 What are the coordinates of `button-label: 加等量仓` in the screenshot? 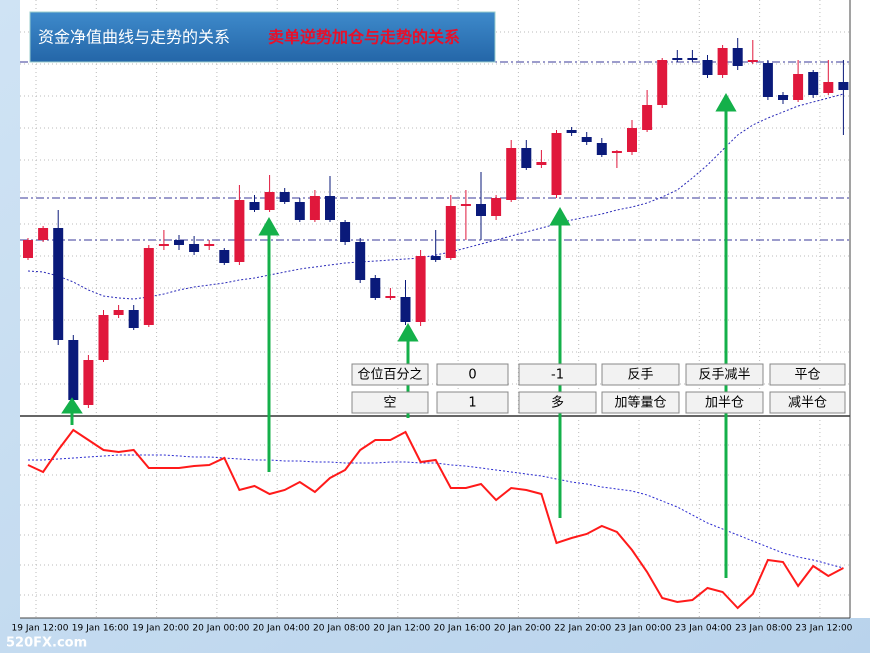 It's located at (640, 403).